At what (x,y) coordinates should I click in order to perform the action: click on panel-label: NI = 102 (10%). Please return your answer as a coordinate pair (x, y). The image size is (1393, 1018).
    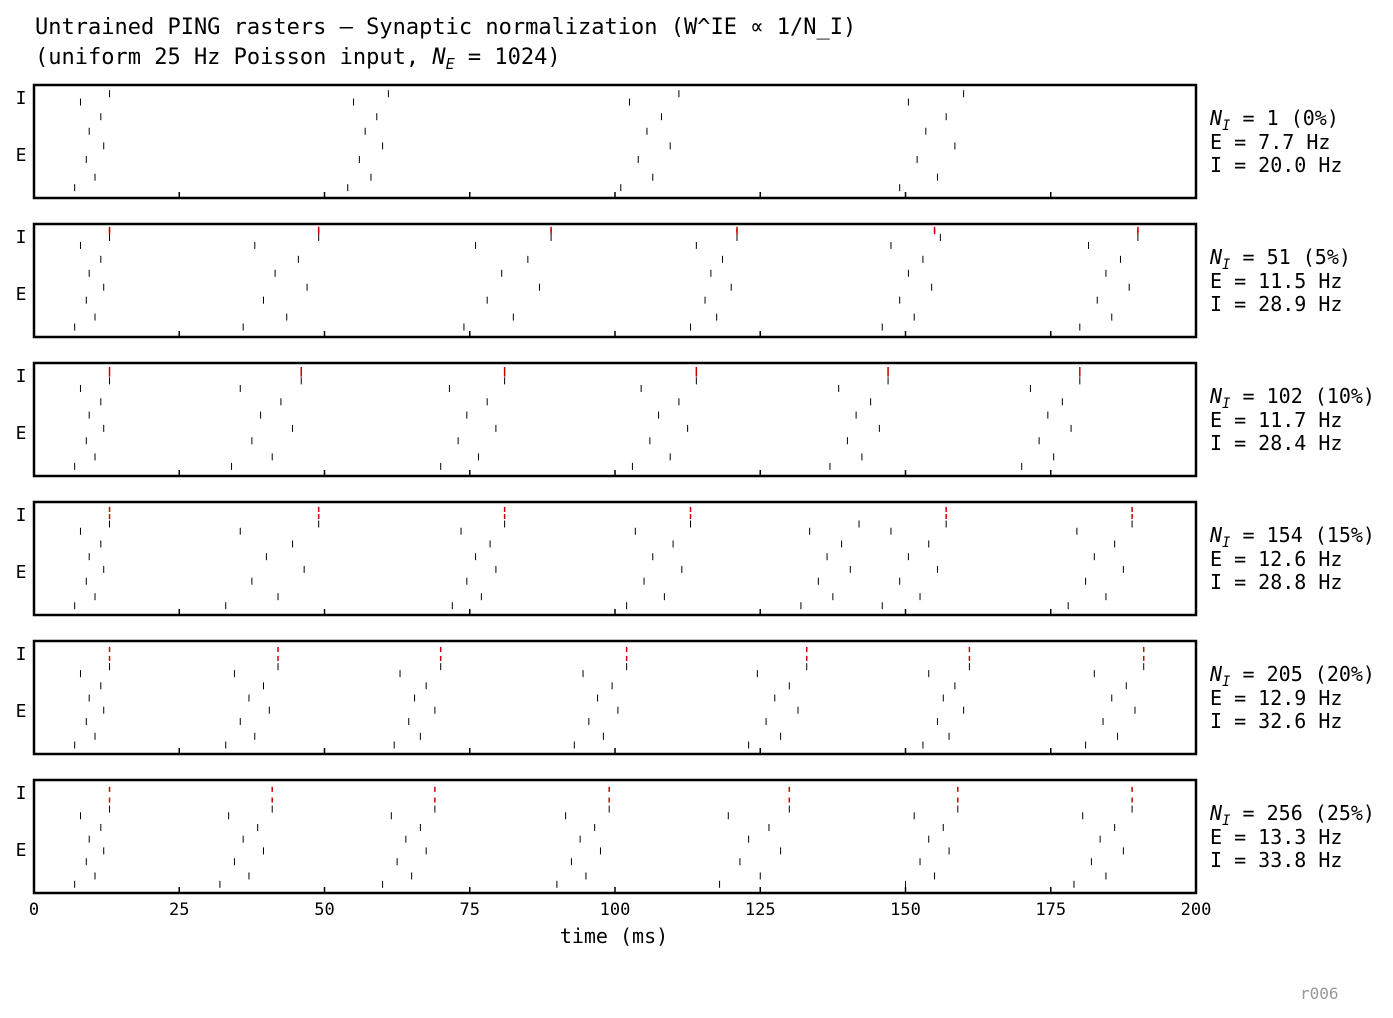
    Looking at the image, I should click on (1292, 398).